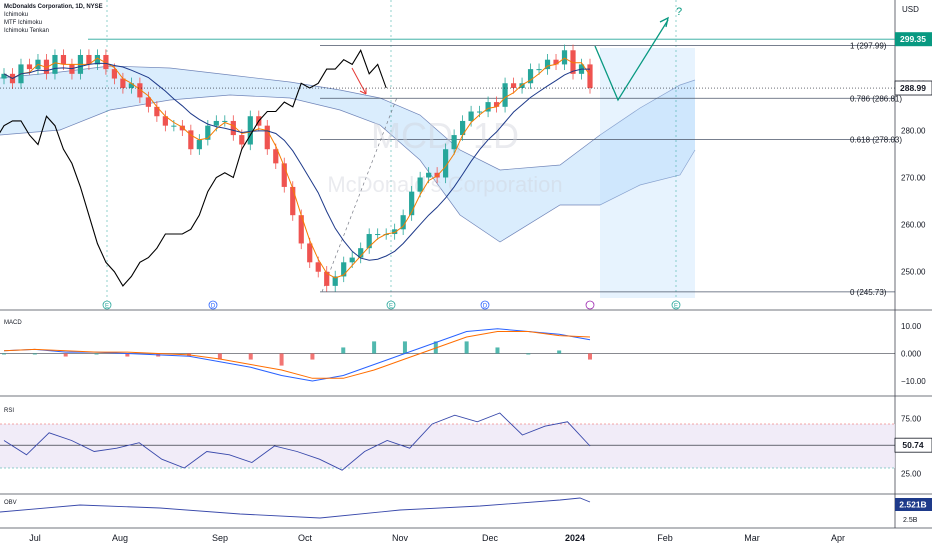  Describe the element at coordinates (647, 173) in the screenshot. I see `future-cloud-shade` at that location.